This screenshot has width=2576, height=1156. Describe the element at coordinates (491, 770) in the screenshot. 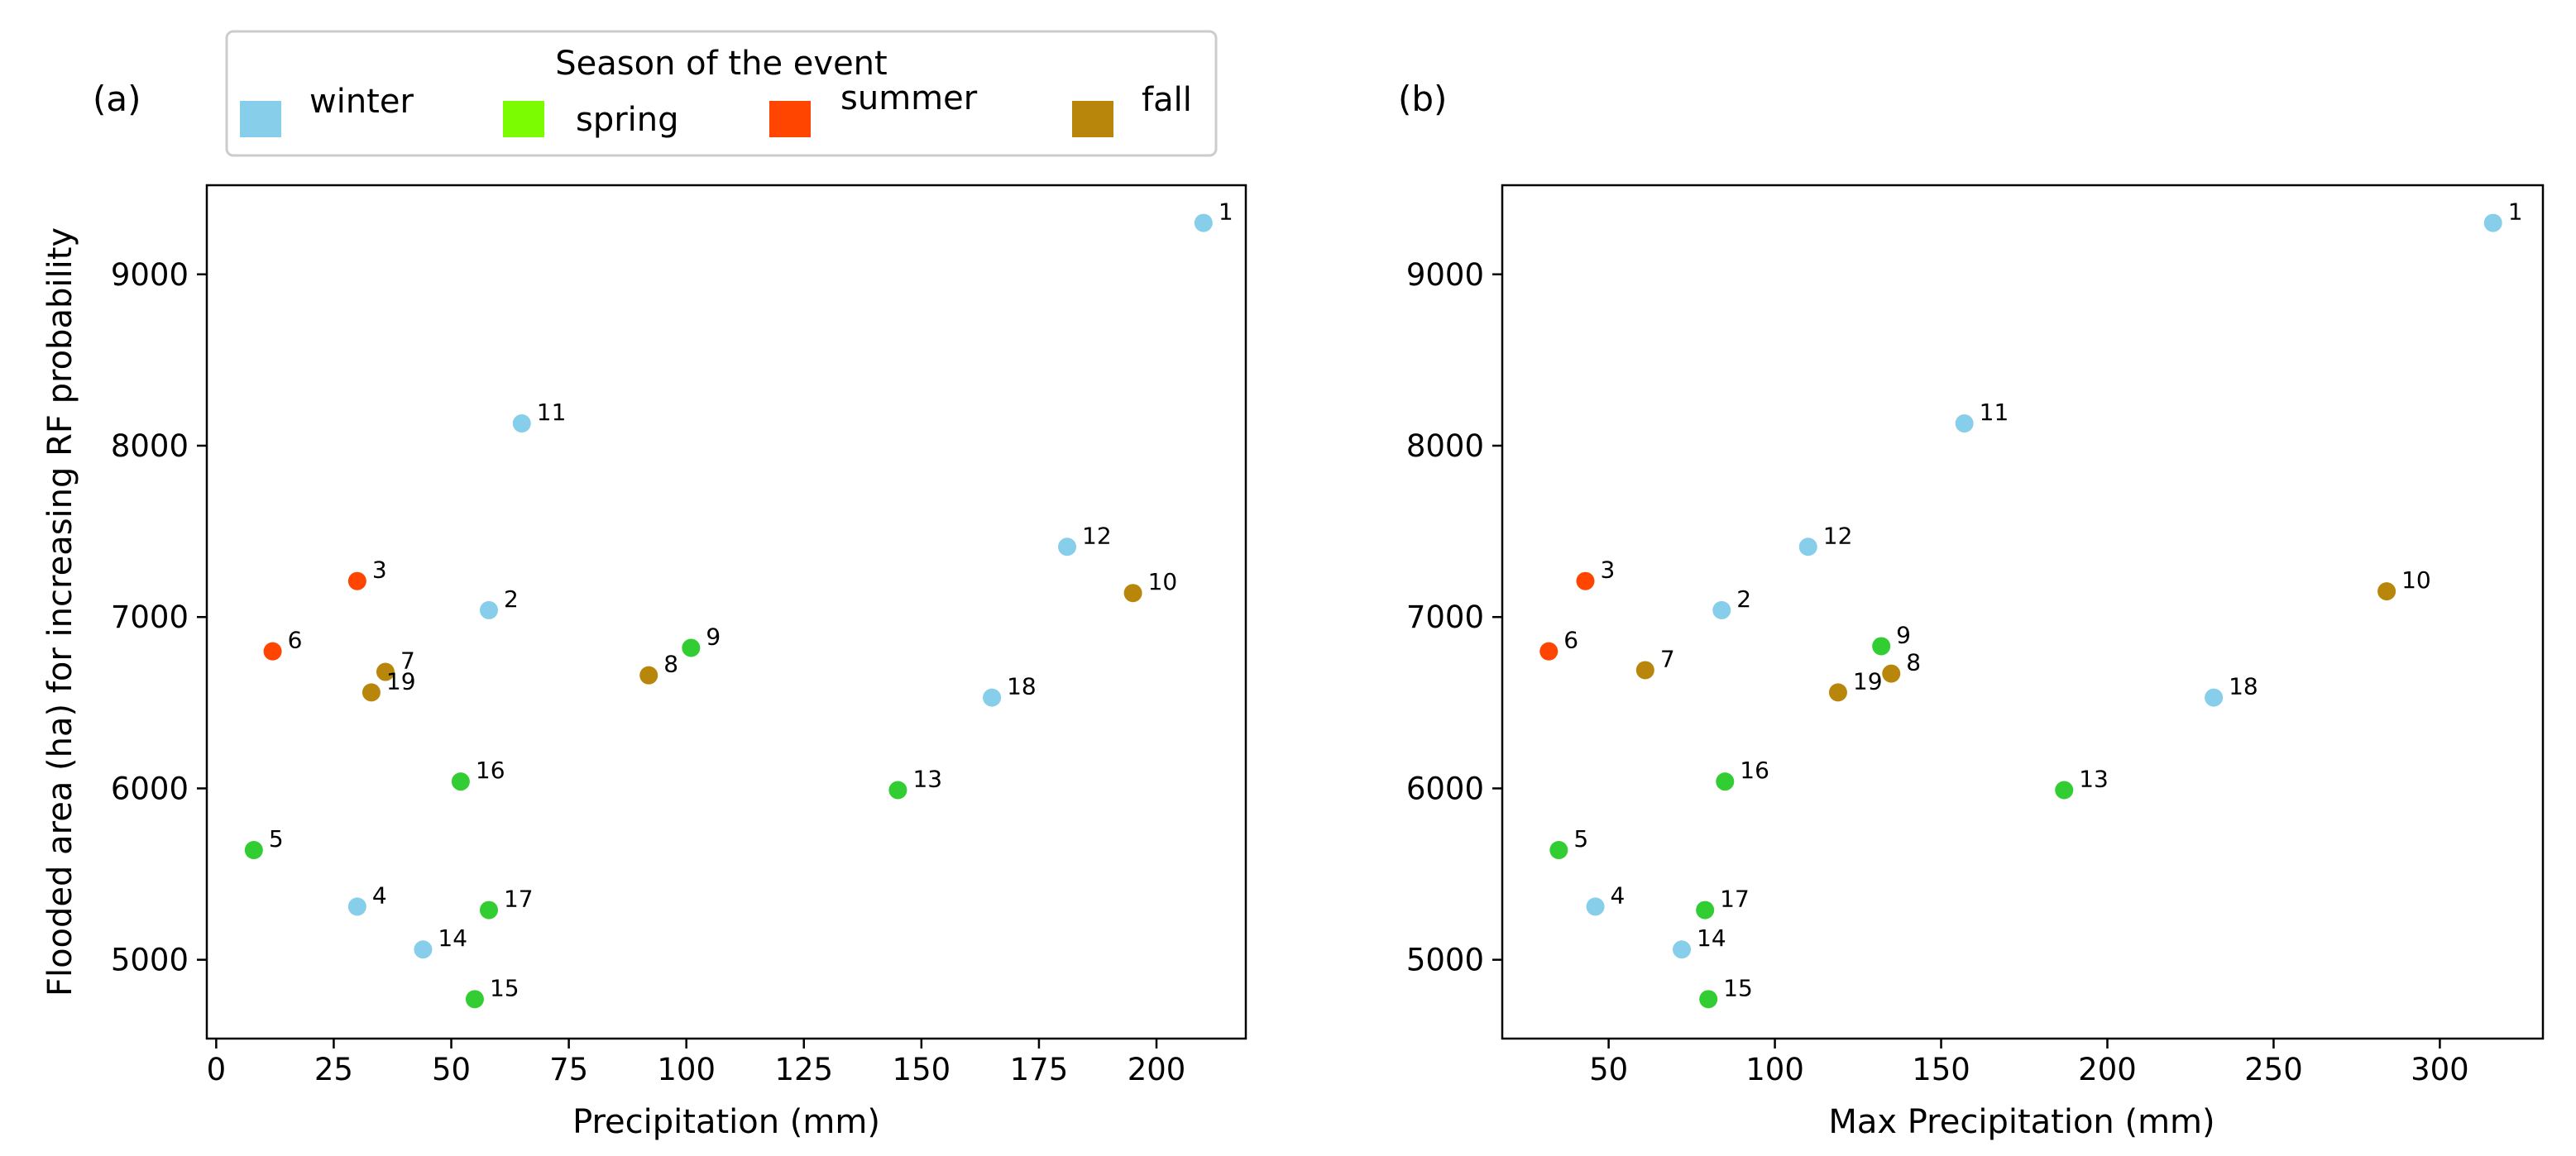

I see `point-label-a-16: 16` at that location.